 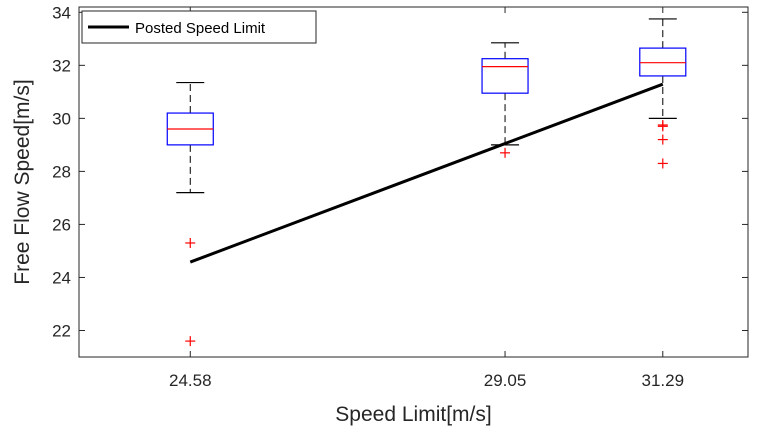 What do you see at coordinates (61, 118) in the screenshot?
I see `y-tick-label: 30` at bounding box center [61, 118].